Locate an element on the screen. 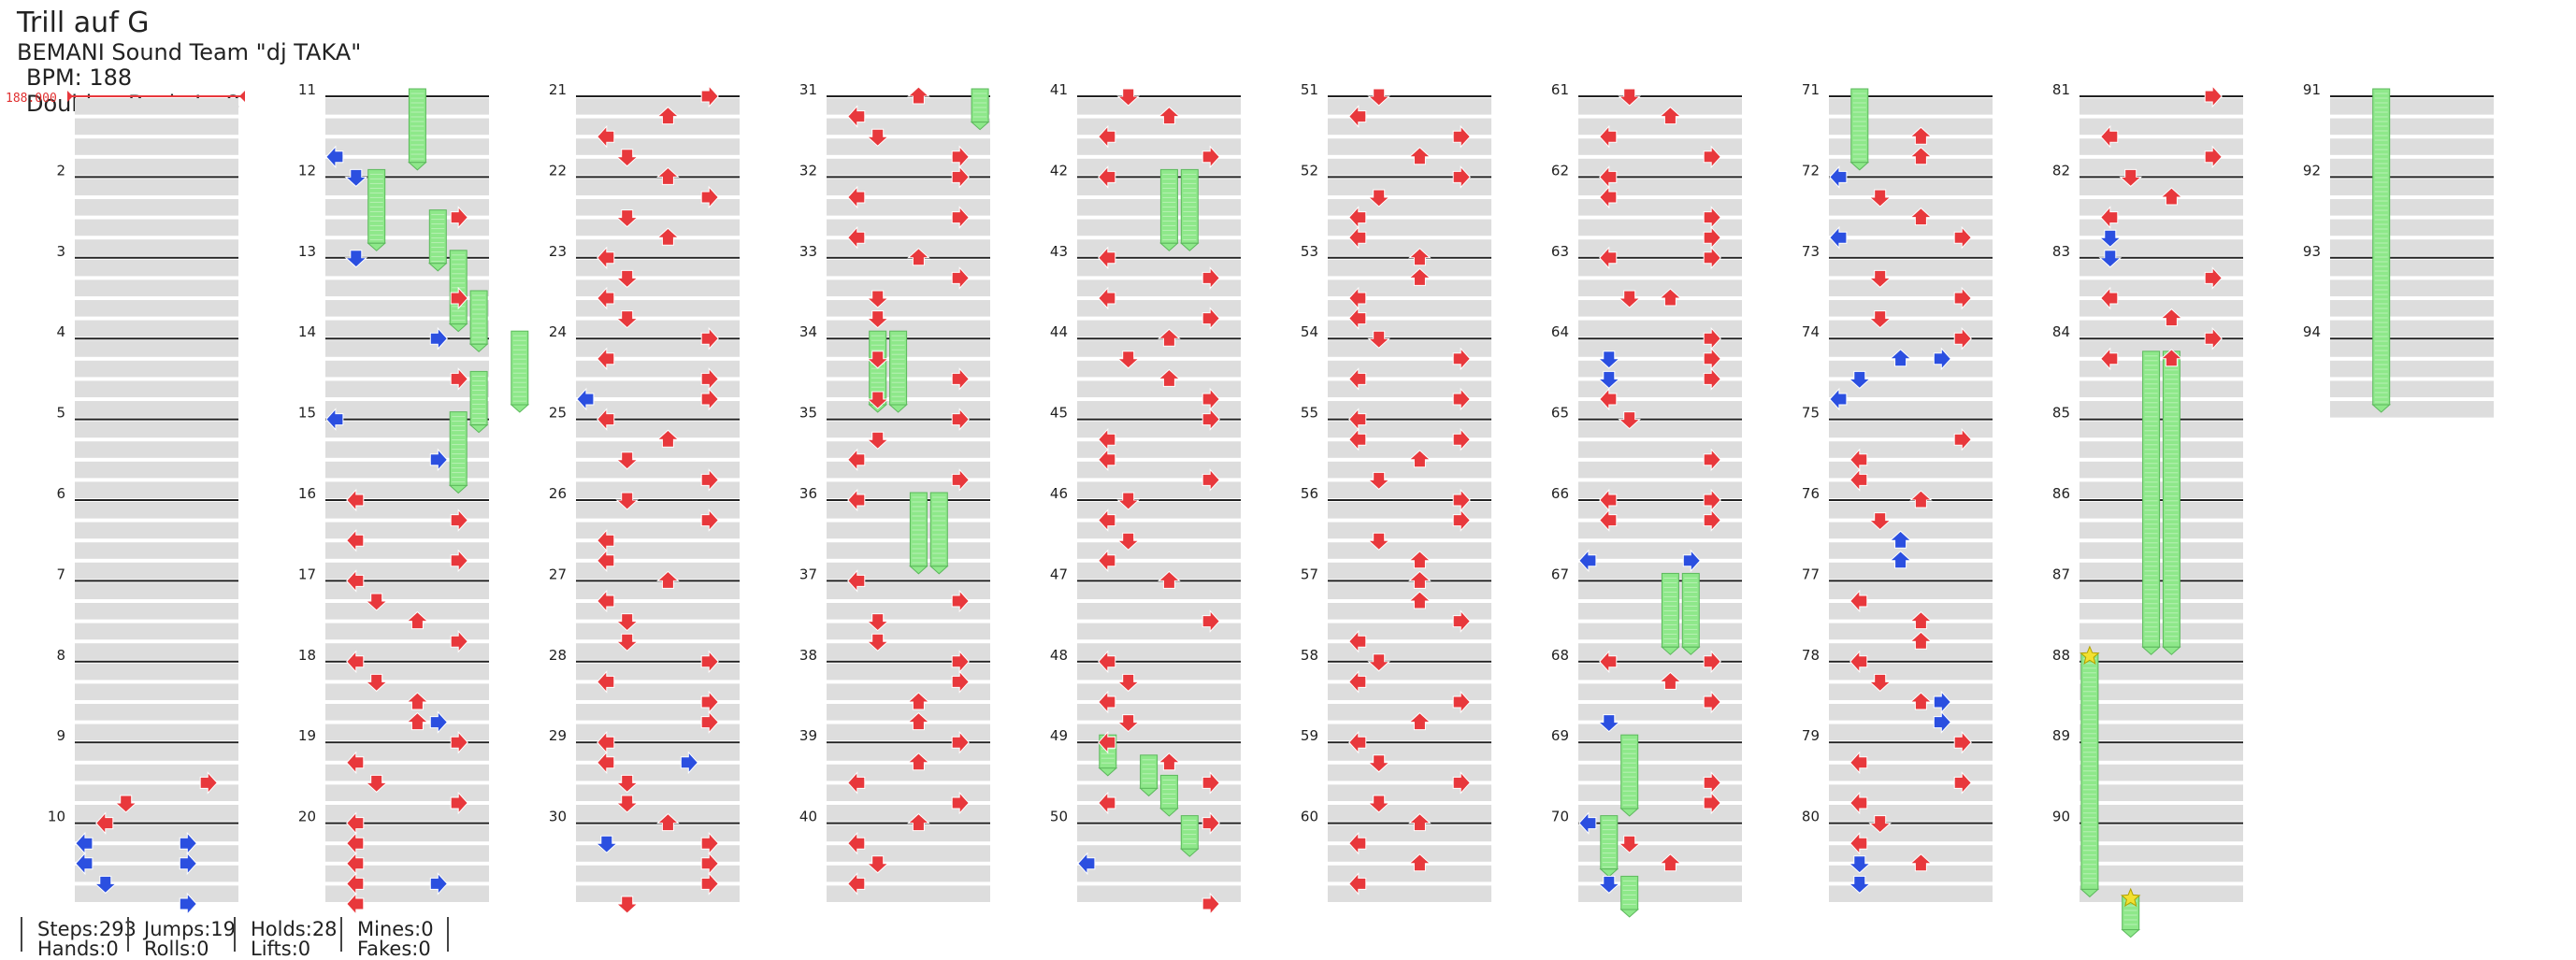  measure-number: 15 is located at coordinates (307, 413).